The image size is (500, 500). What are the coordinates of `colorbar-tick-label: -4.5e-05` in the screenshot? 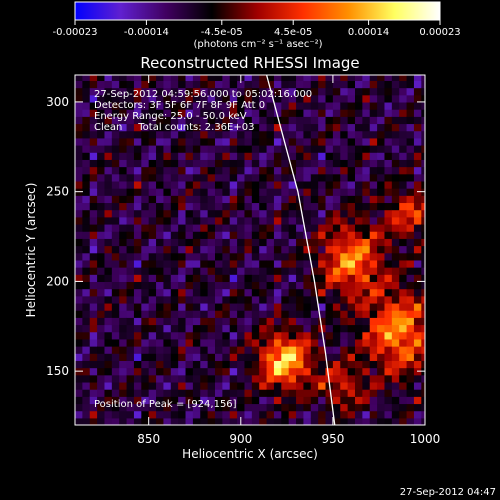 It's located at (222, 32).